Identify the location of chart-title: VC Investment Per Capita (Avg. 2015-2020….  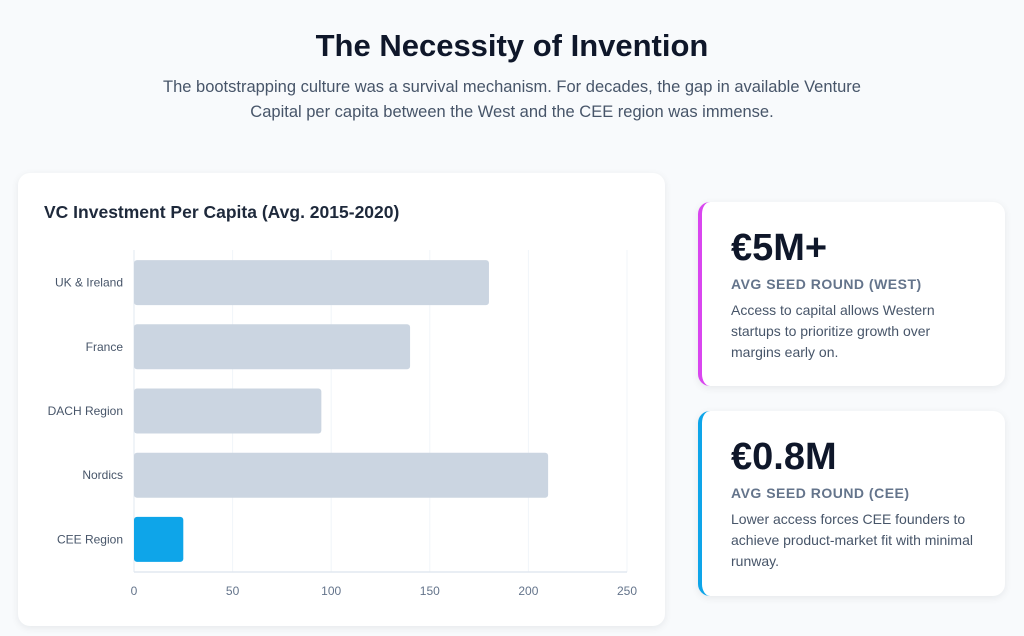
(222, 212).